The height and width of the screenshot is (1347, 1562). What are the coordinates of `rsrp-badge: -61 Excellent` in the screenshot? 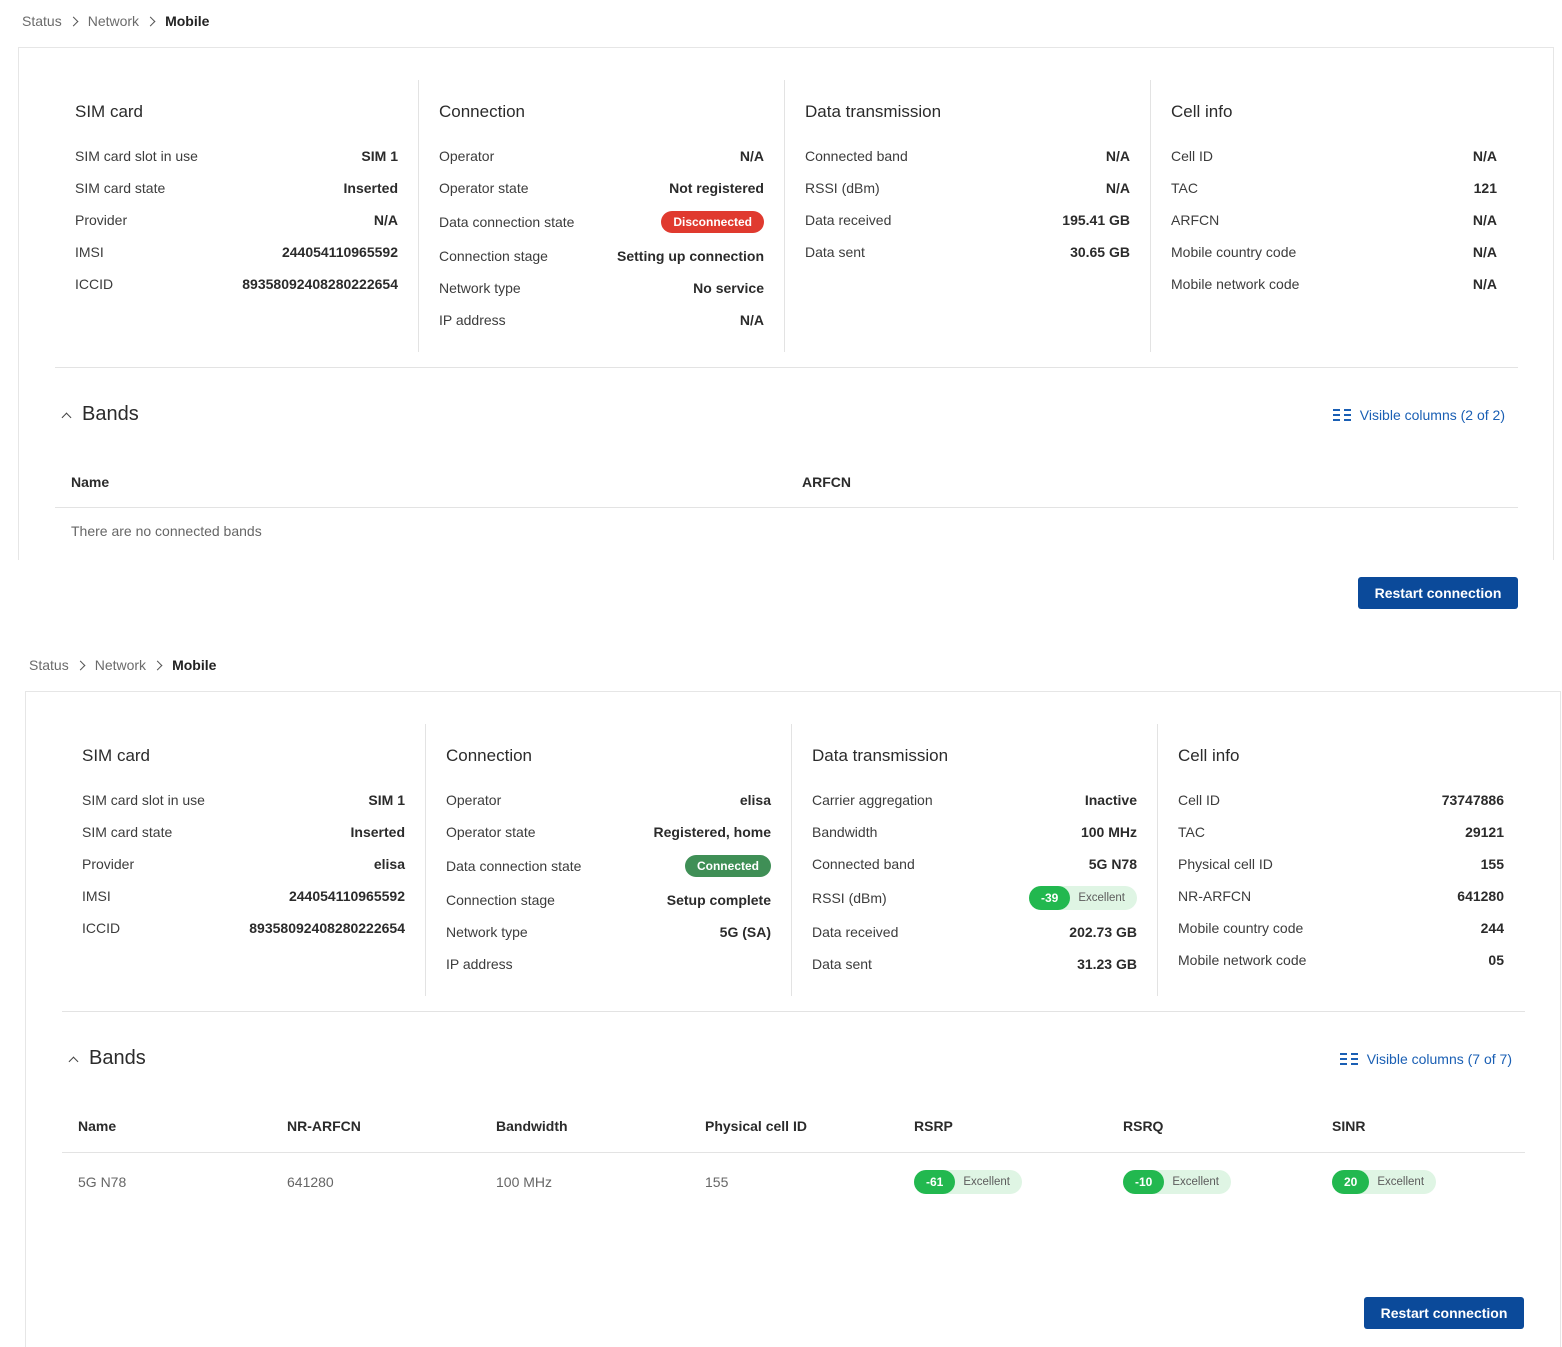 It's located at (968, 1182).